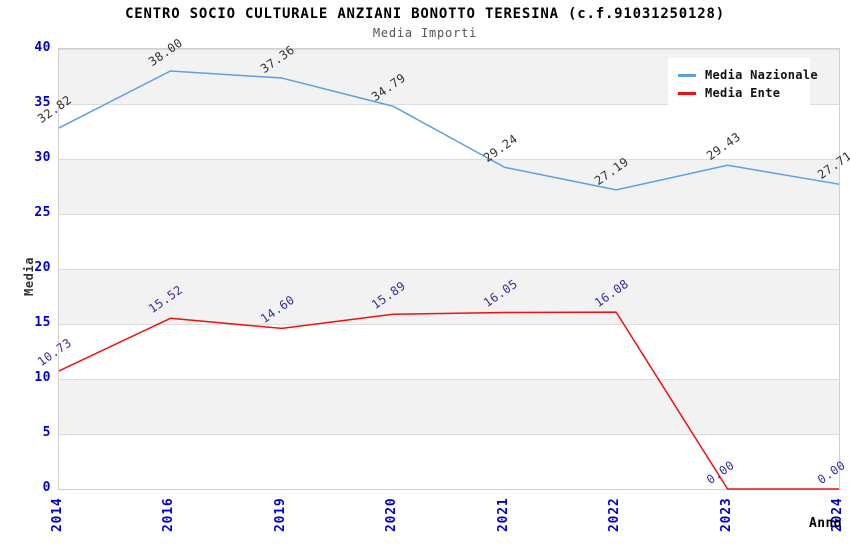  I want to click on y-tick-label: 20, so click(42, 267).